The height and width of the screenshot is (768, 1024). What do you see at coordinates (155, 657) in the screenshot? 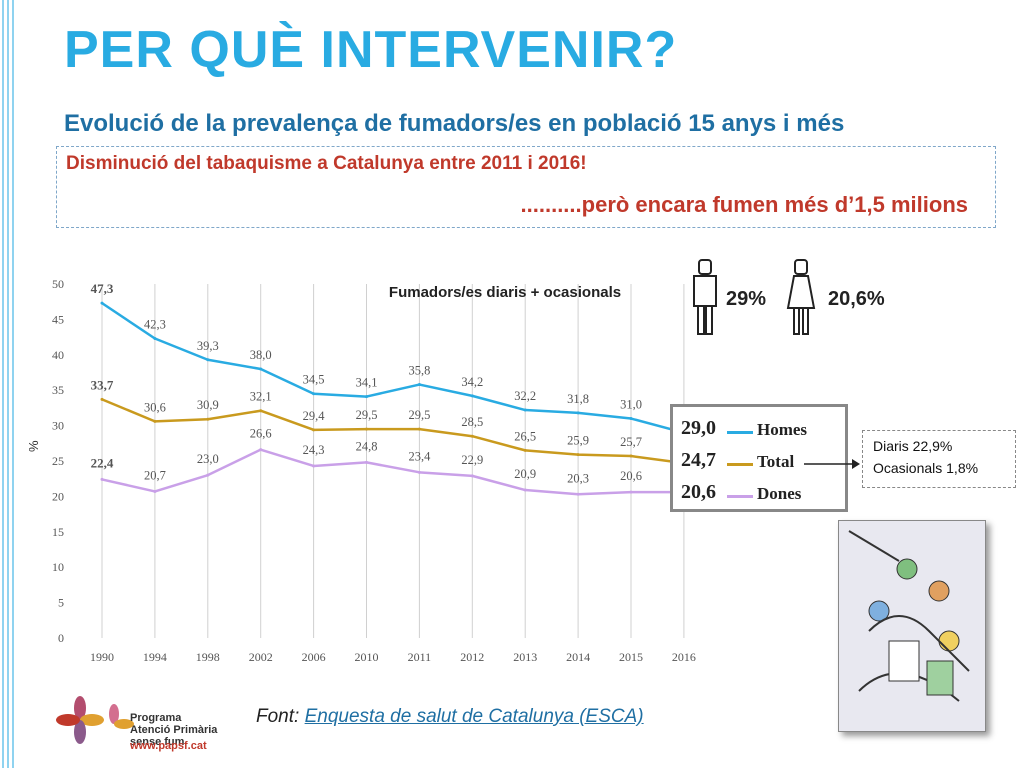
I see `x-tick-label: 1994` at bounding box center [155, 657].